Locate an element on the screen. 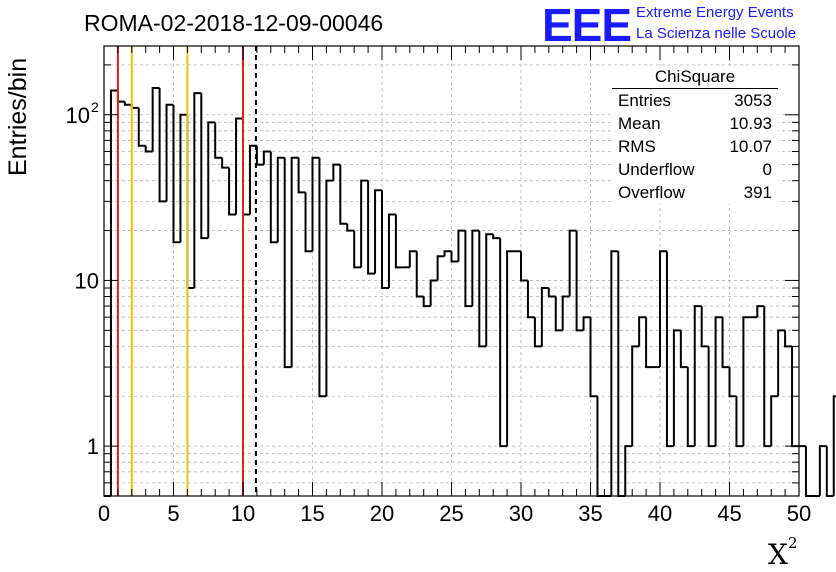 The width and height of the screenshot is (836, 572). x-tick-label: 35 is located at coordinates (590, 513).